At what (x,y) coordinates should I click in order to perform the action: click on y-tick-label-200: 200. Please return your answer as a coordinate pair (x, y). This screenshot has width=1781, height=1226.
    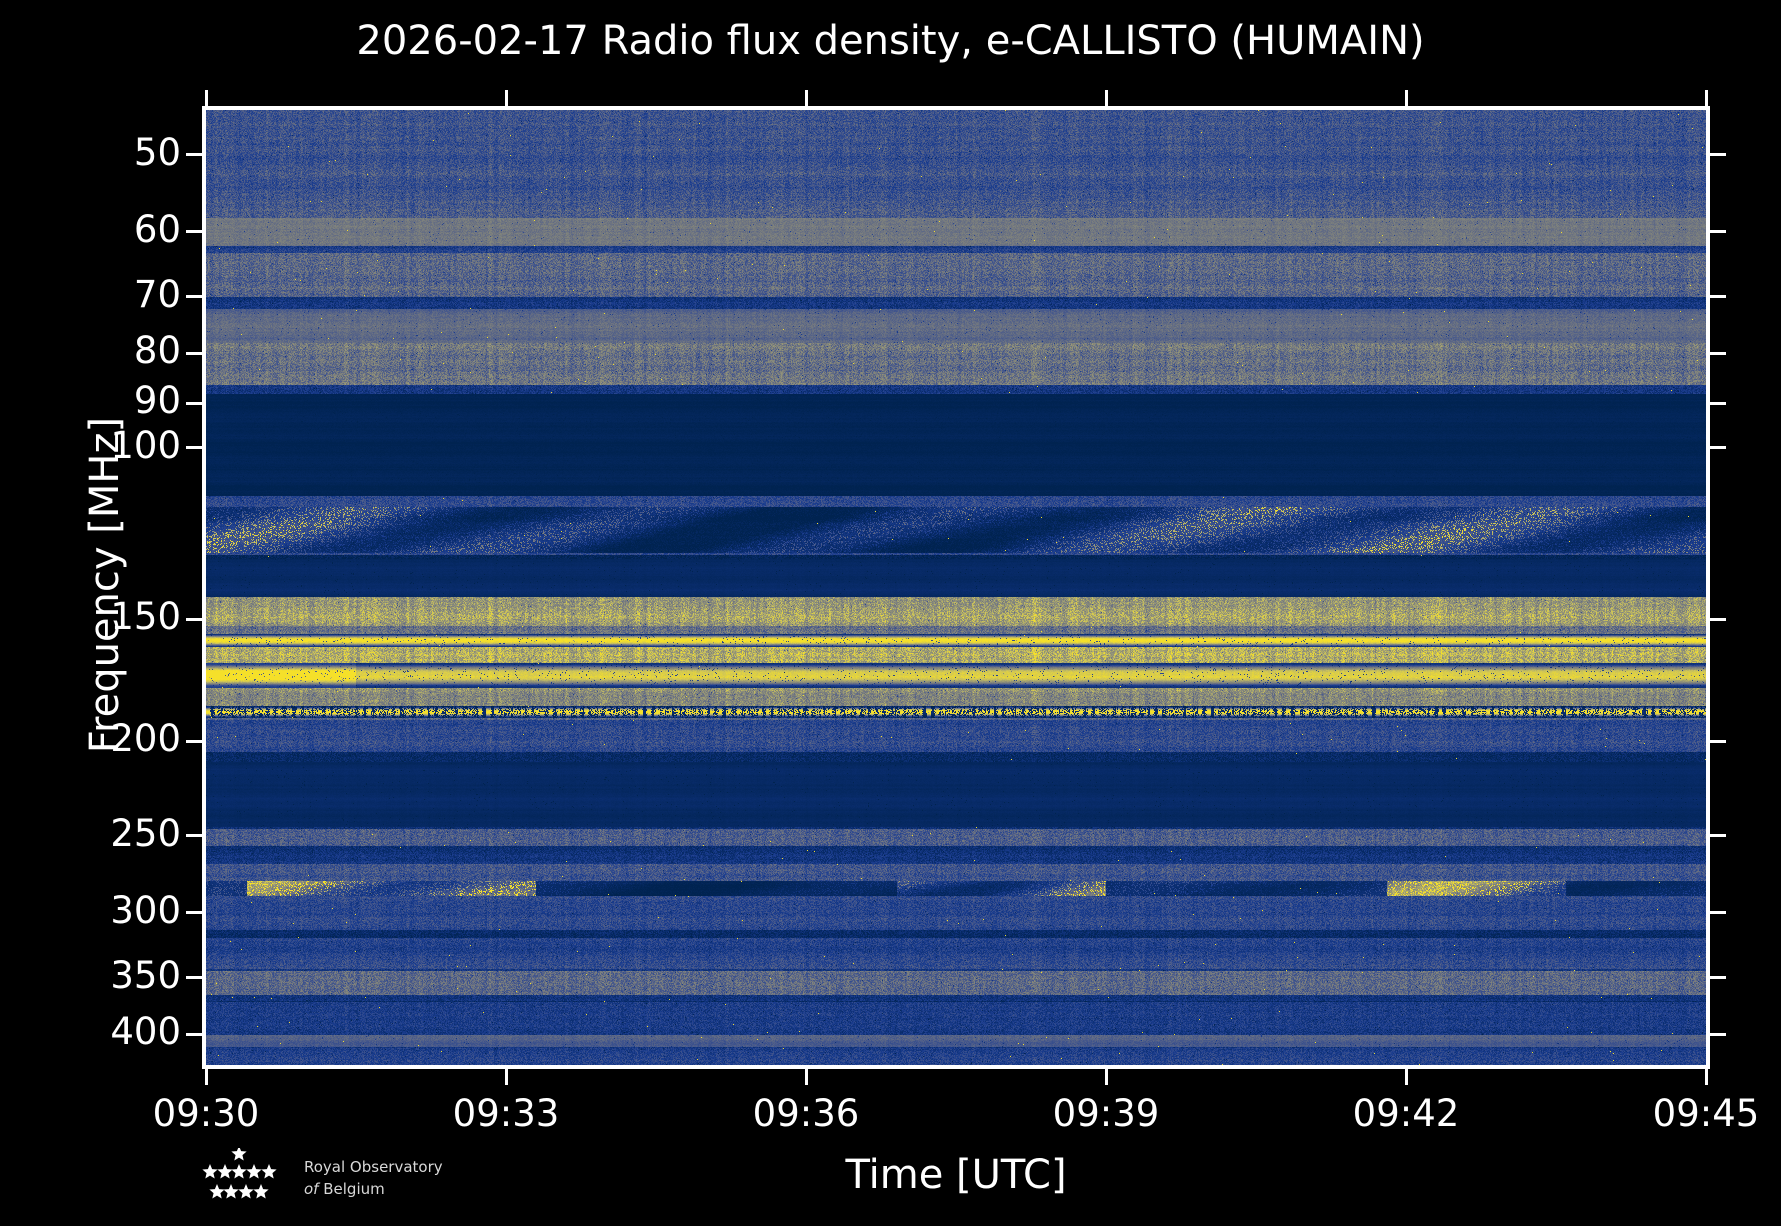
    Looking at the image, I should click on (145, 739).